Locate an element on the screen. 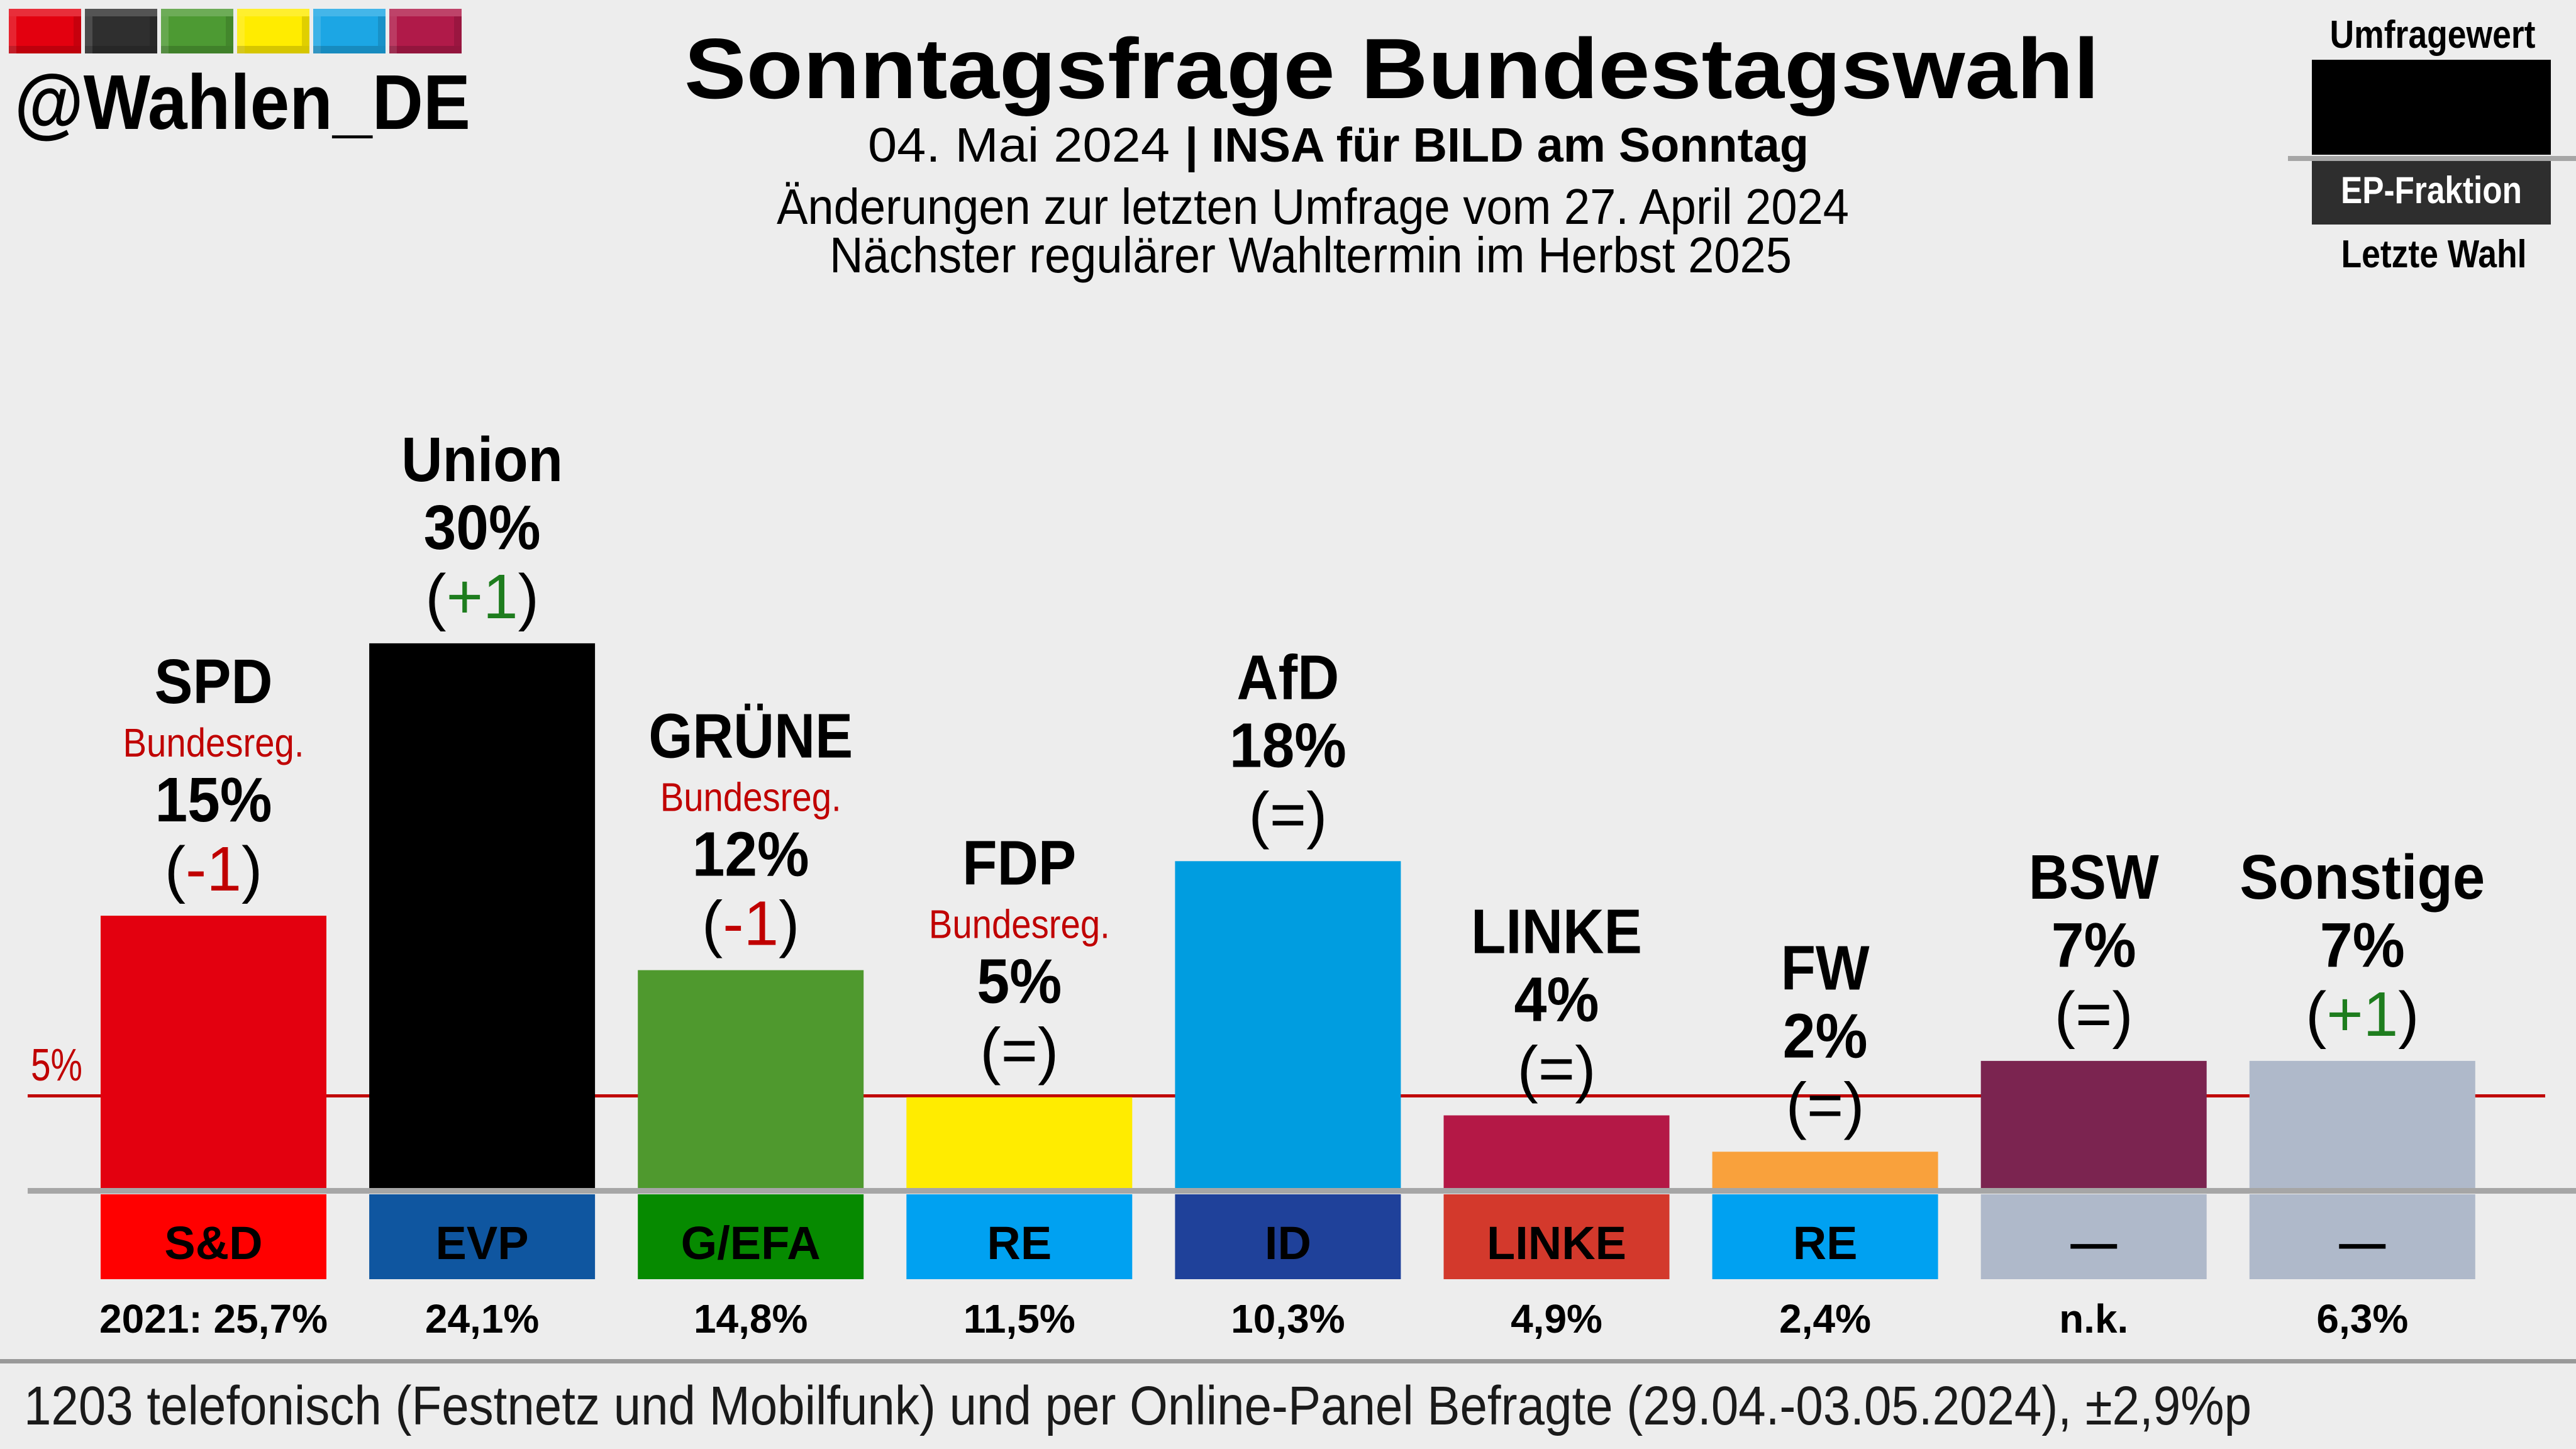 This screenshot has height=1449, width=2576. svg-text: EP-Fraktion is located at coordinates (2431, 190).